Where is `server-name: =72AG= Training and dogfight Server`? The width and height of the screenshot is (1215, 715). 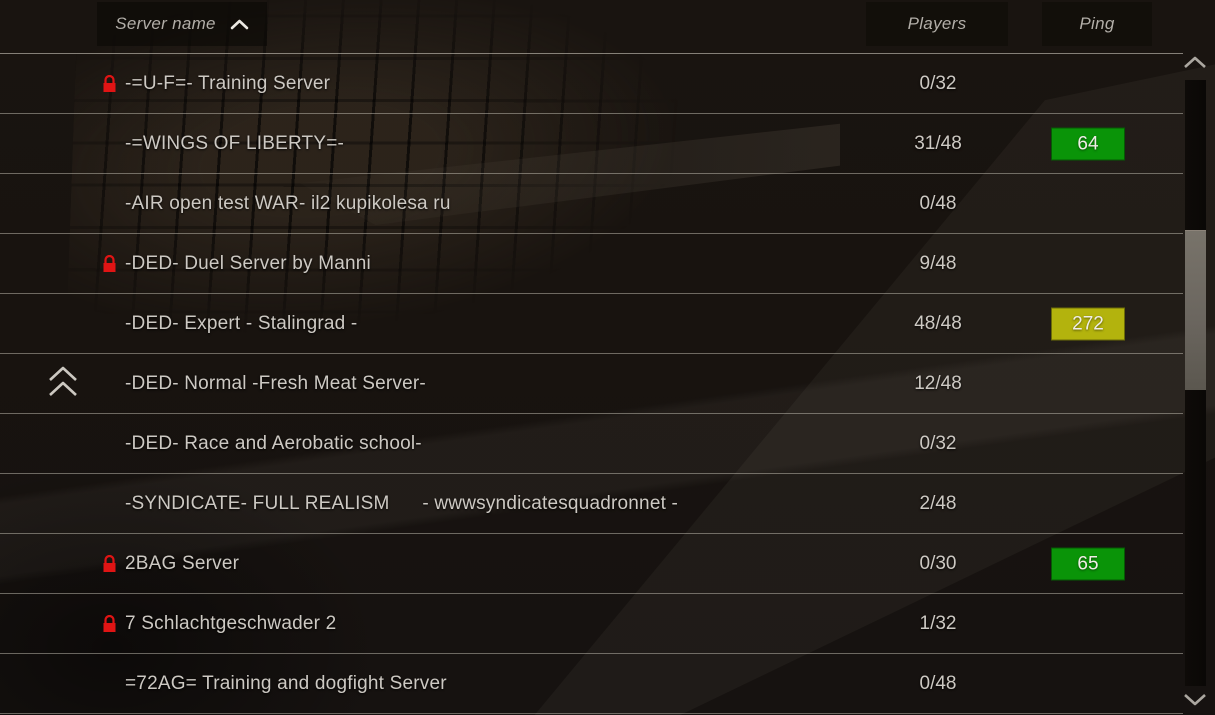 server-name: =72AG= Training and dogfight Server is located at coordinates (286, 683).